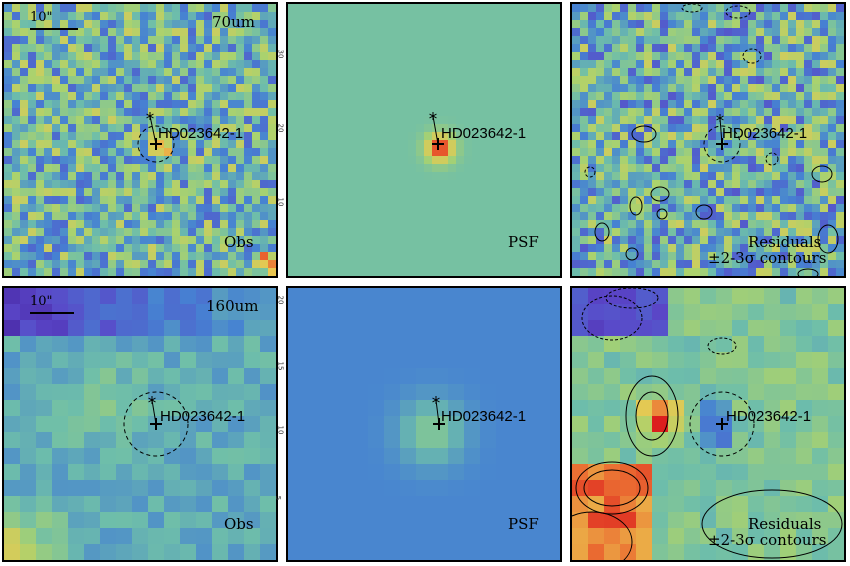 The height and width of the screenshot is (566, 850). Describe the element at coordinates (232, 306) in the screenshot. I see `band-label-160um: 160um` at that location.